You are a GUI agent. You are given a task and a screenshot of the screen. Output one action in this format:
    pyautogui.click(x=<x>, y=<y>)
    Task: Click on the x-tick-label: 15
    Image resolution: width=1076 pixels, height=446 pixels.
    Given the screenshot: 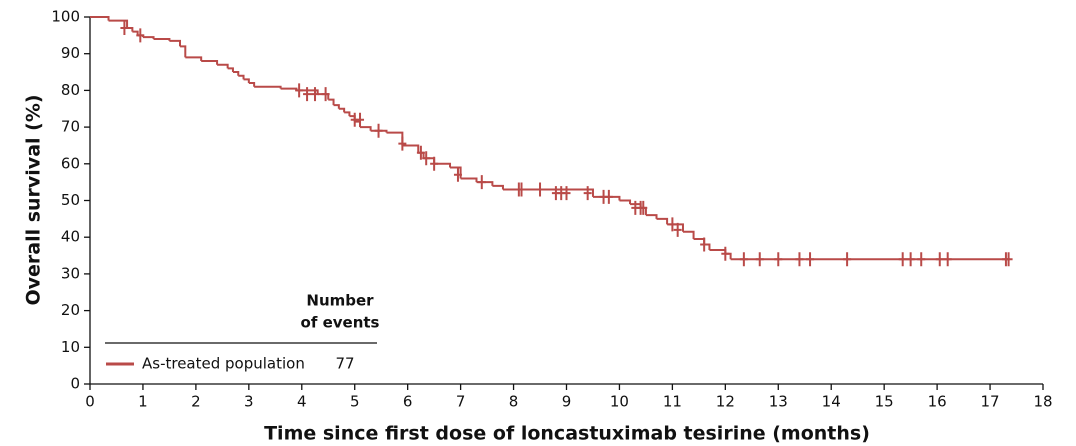 What is the action you would take?
    pyautogui.click(x=884, y=402)
    